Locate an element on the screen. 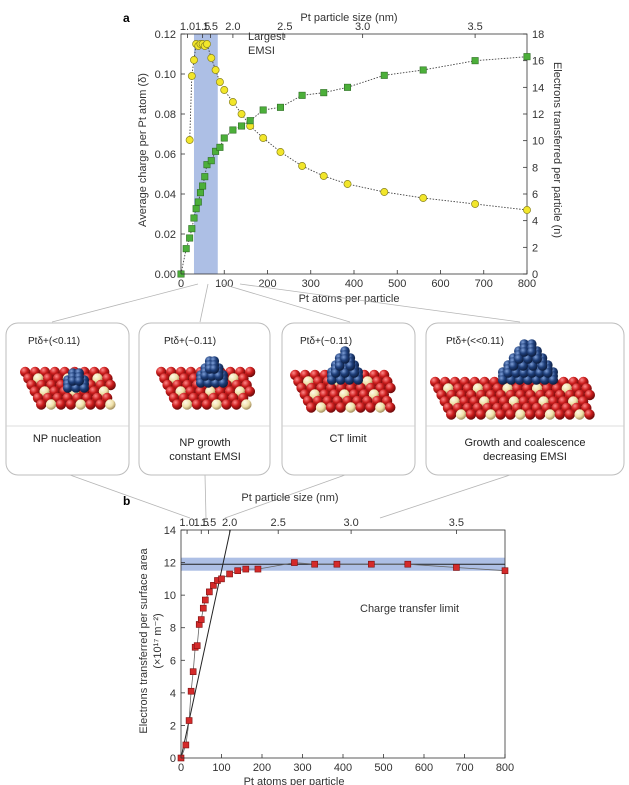 This screenshot has height=785, width=629. top-tick-label: 2.5 is located at coordinates (284, 27).